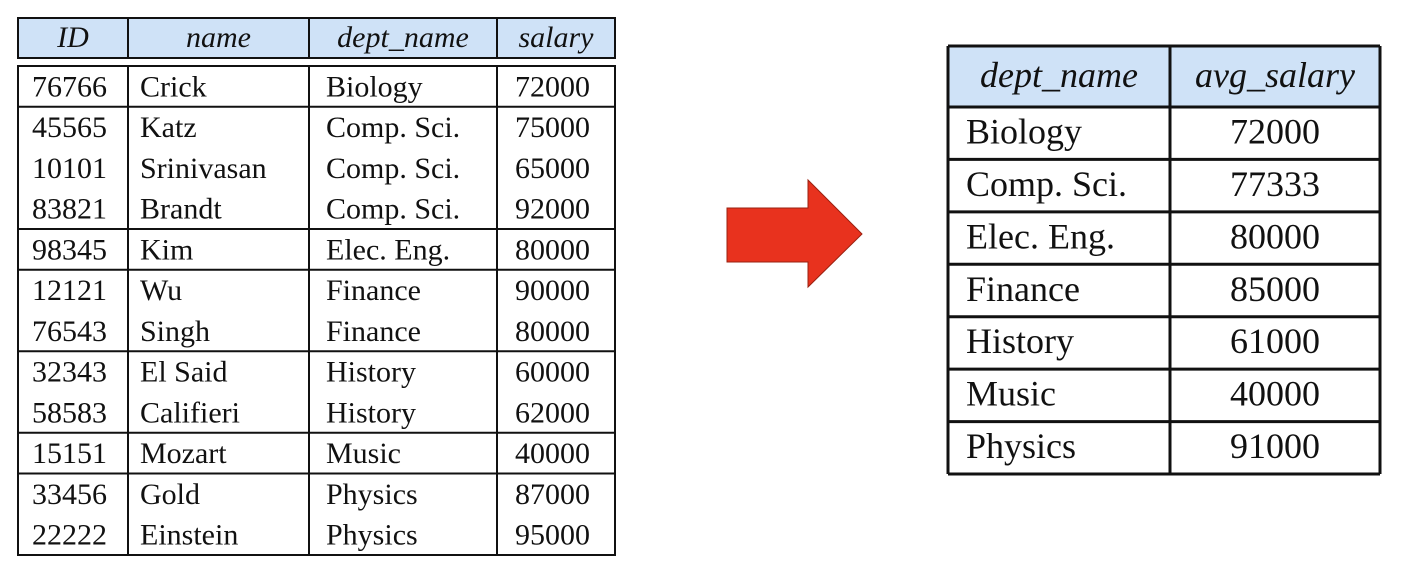 This screenshot has height=576, width=1418. What do you see at coordinates (1275, 289) in the screenshot?
I see `cell: 85000` at bounding box center [1275, 289].